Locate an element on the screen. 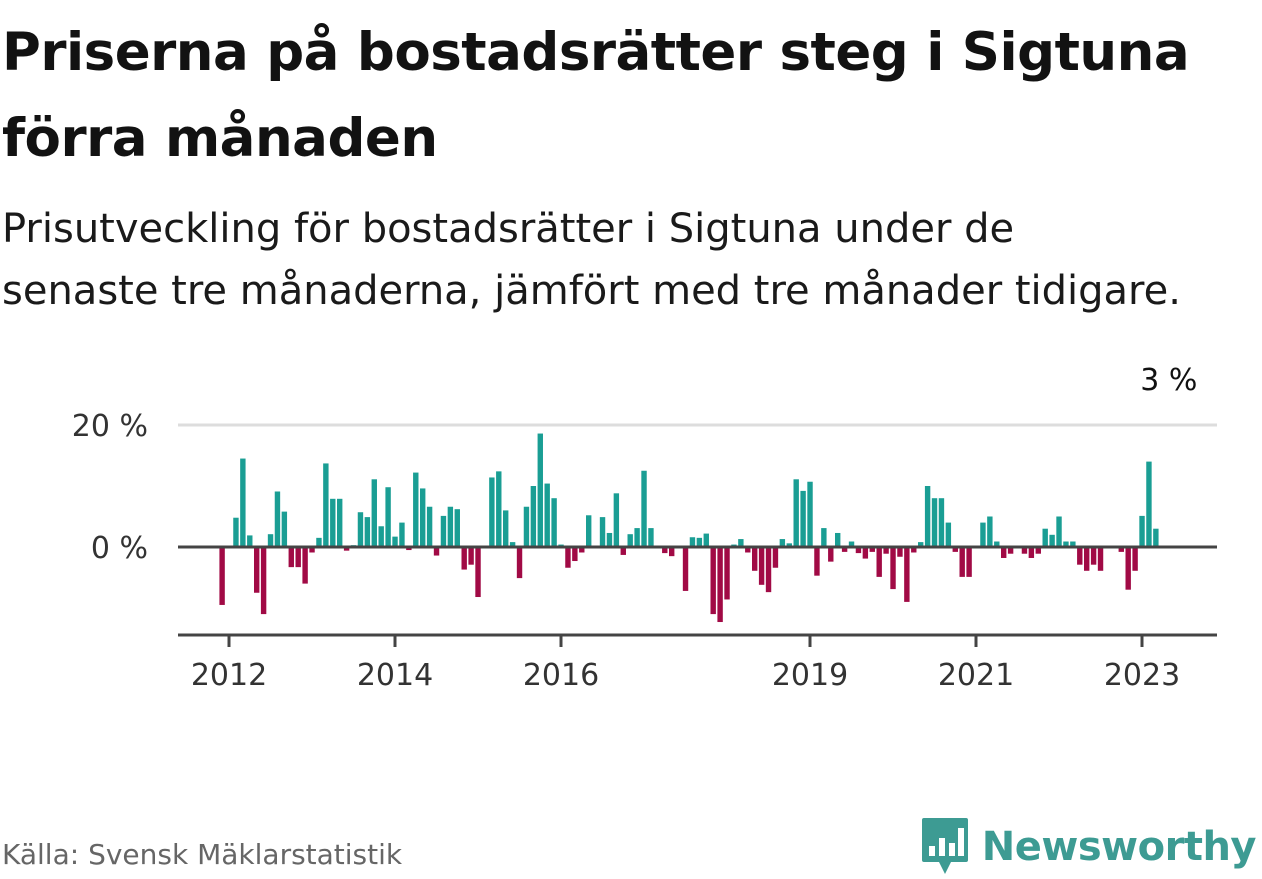  x-tick-label: 2019 is located at coordinates (810, 675).